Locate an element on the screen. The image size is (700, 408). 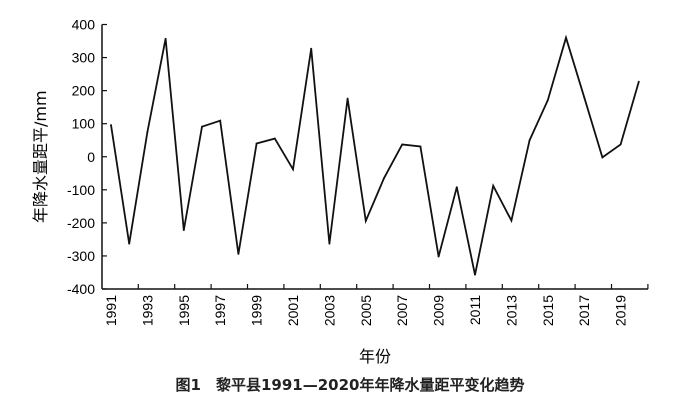
x-tick-label: 1991 is located at coordinates (111, 310).